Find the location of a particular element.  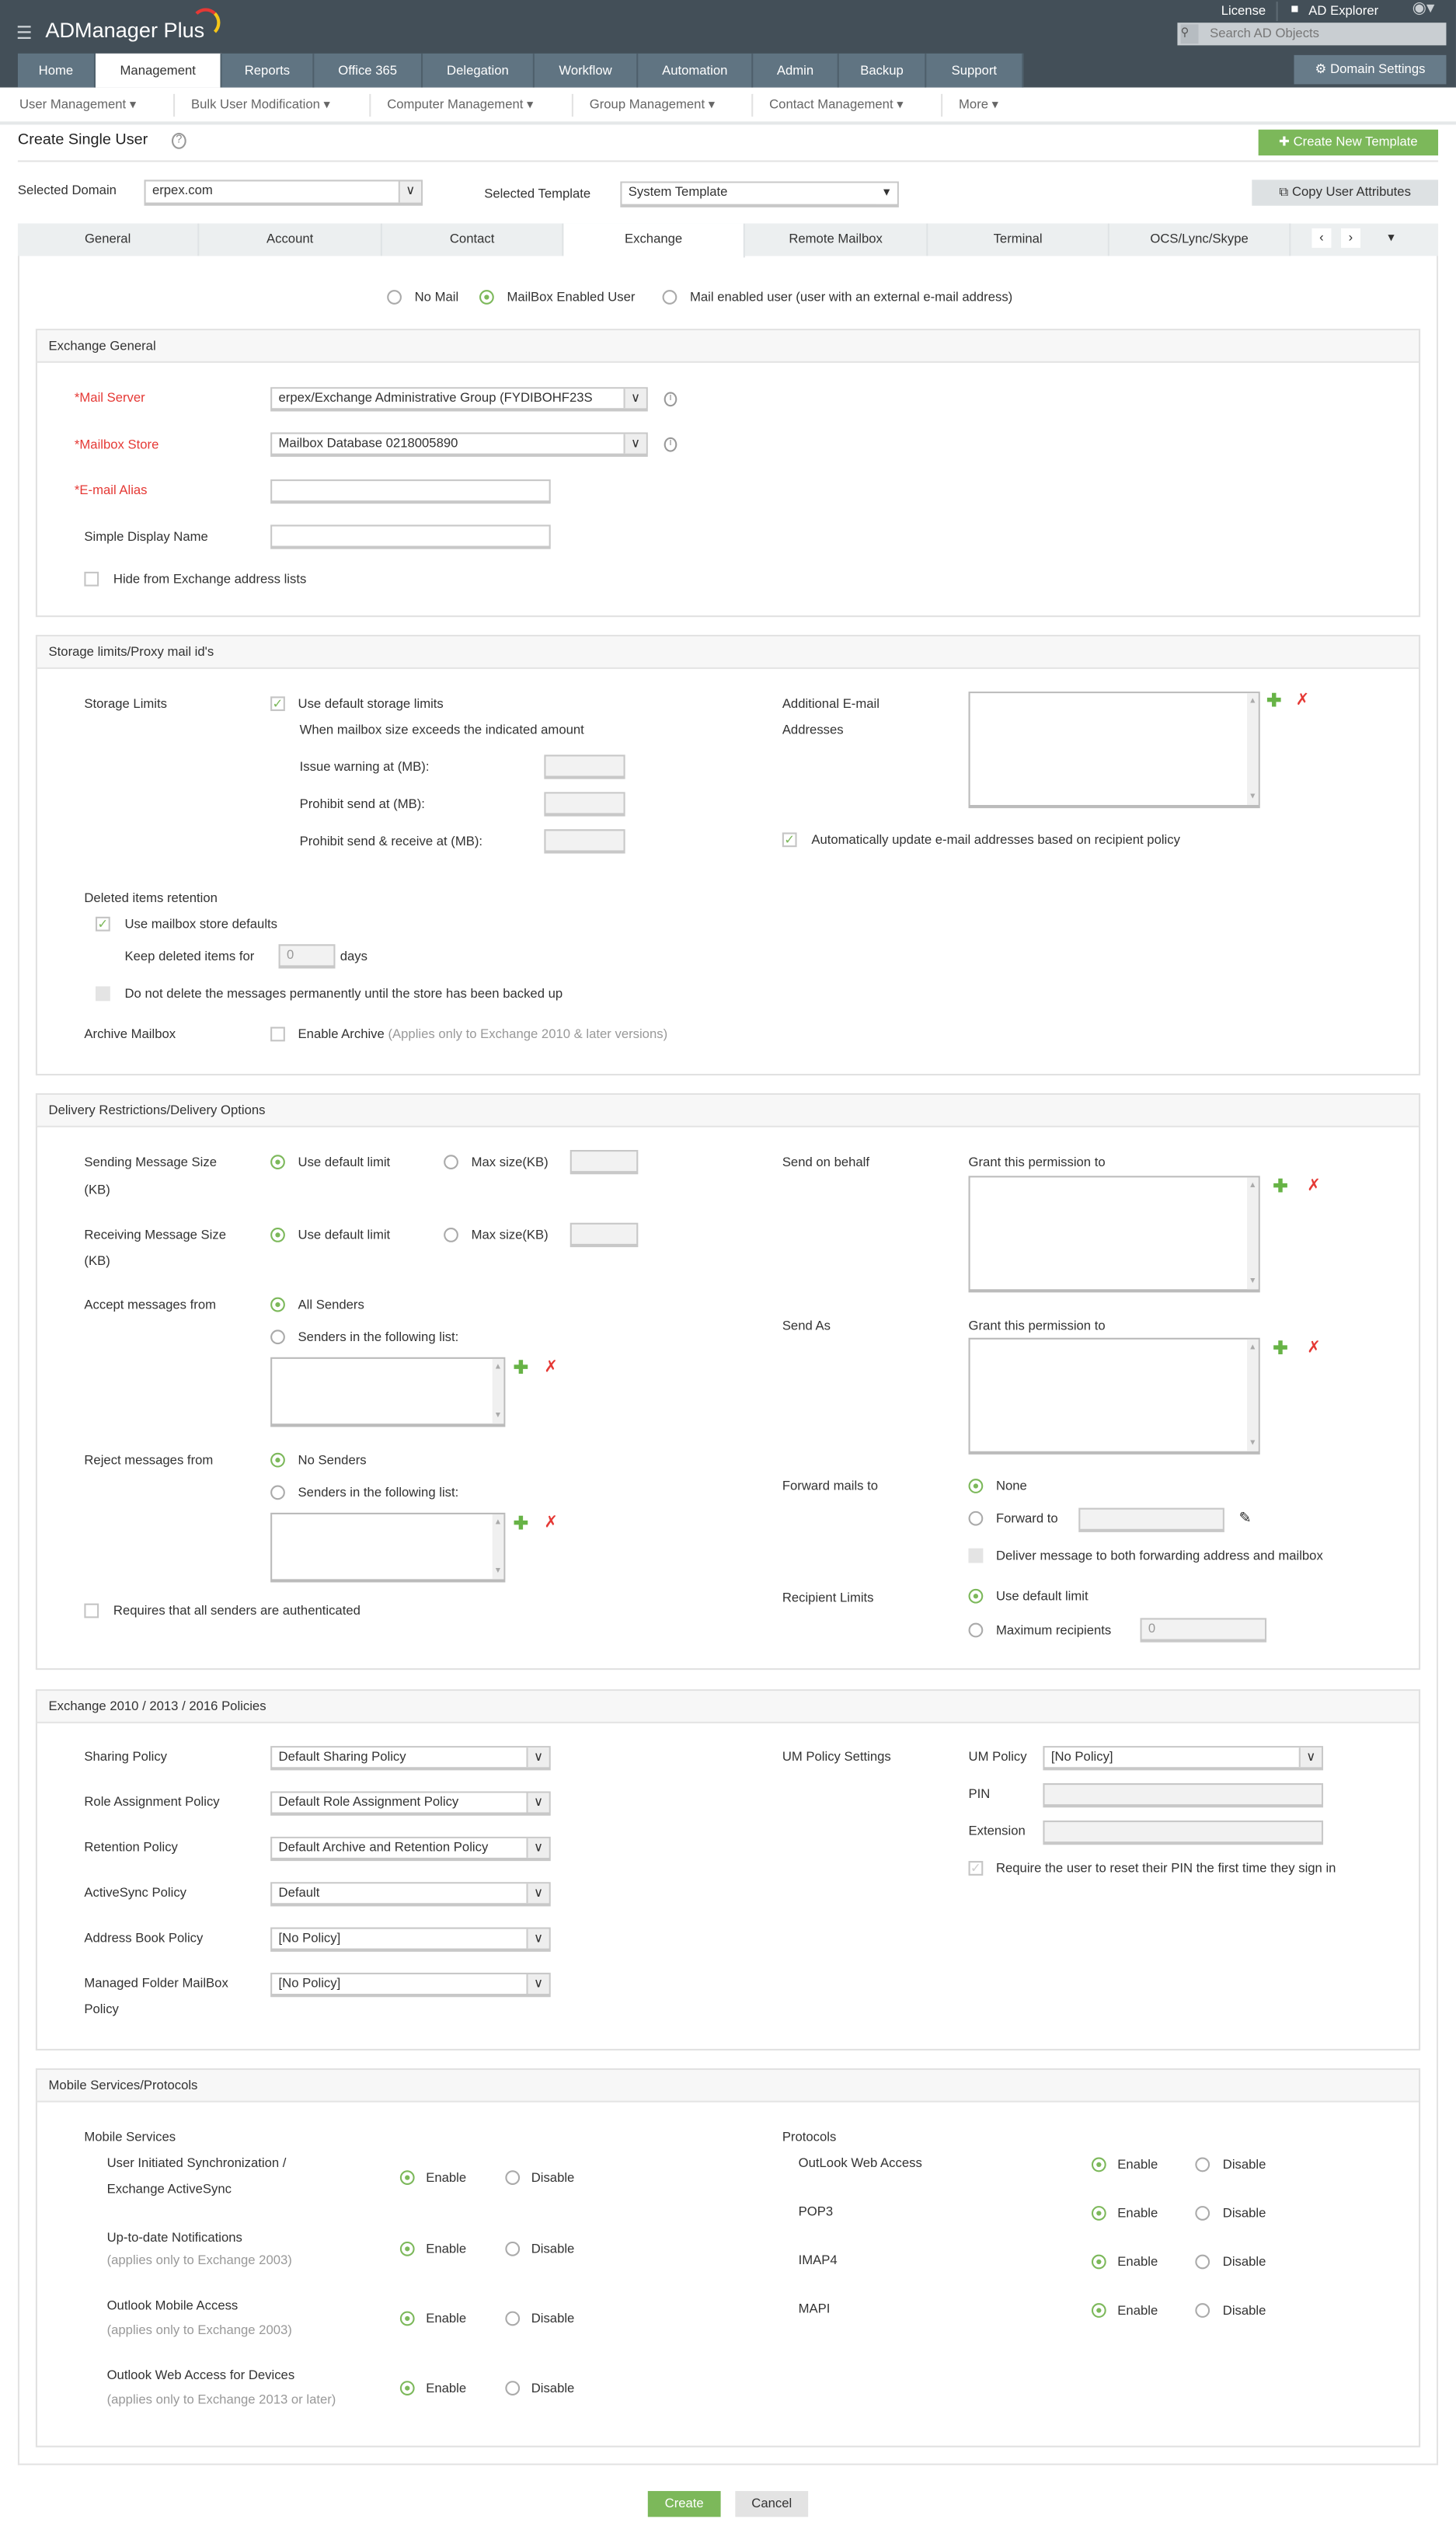

activesync-policy-select: Default ∨ is located at coordinates (411, 1894).